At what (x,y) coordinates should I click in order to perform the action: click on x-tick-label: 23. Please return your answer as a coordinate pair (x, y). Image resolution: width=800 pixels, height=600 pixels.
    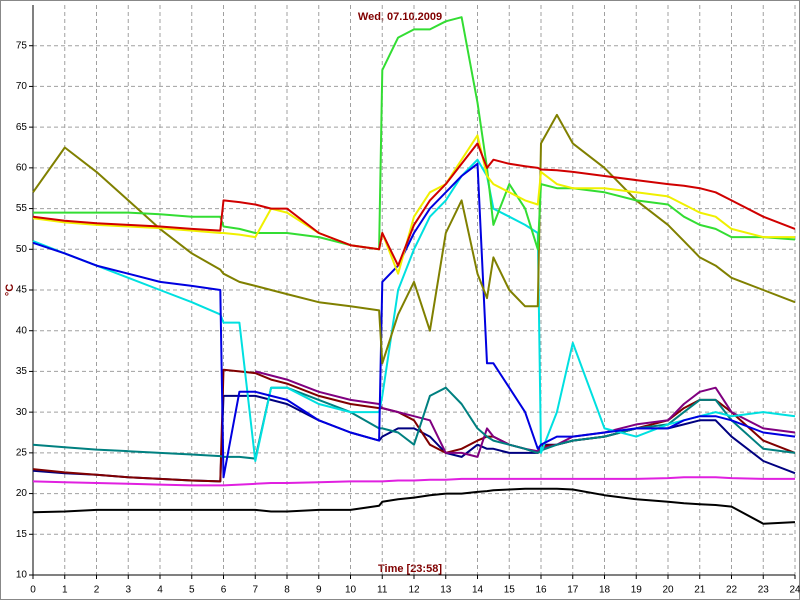
    Looking at the image, I should click on (764, 590).